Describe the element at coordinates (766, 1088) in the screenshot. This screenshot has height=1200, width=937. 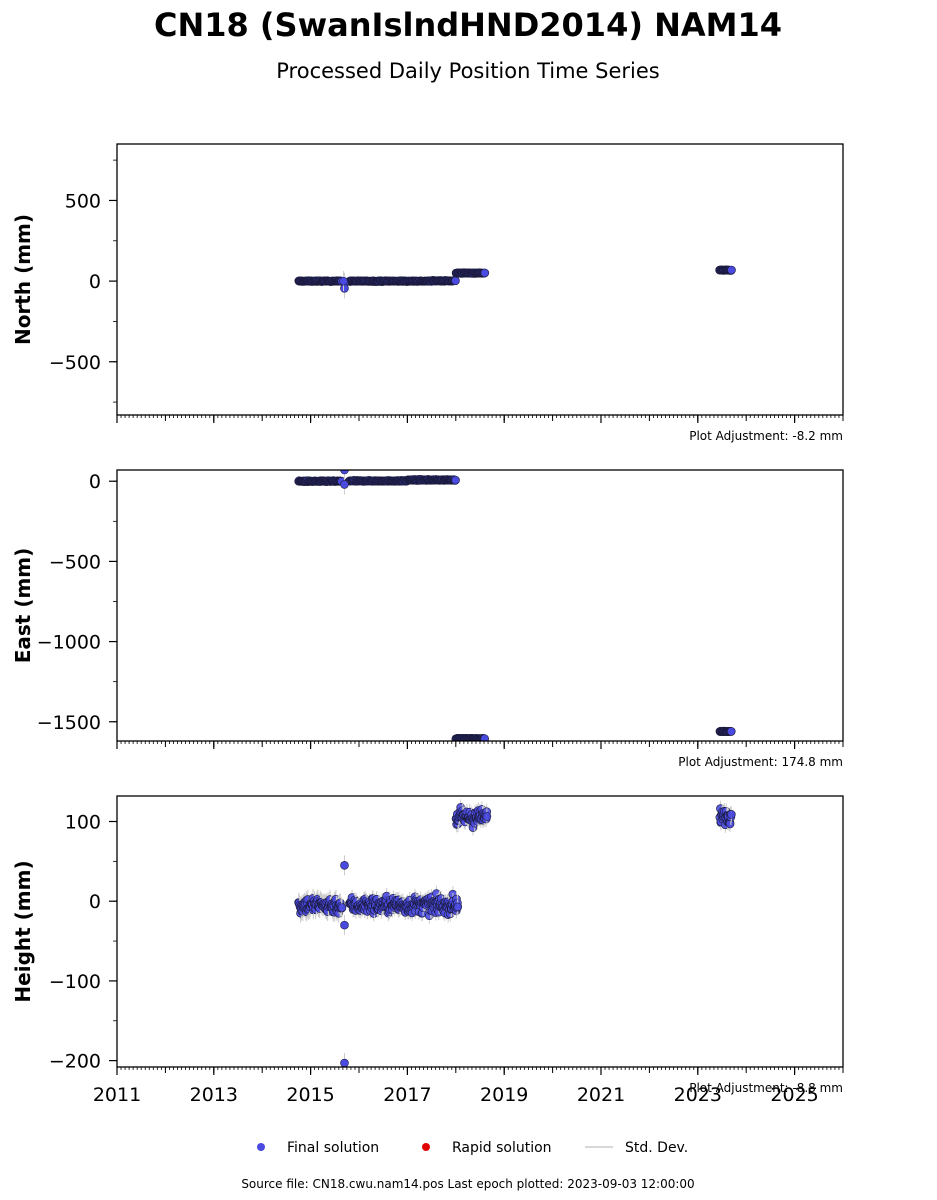
I see `plot-adjustment-label: Plot Adjustment: -8.8 mm` at that location.